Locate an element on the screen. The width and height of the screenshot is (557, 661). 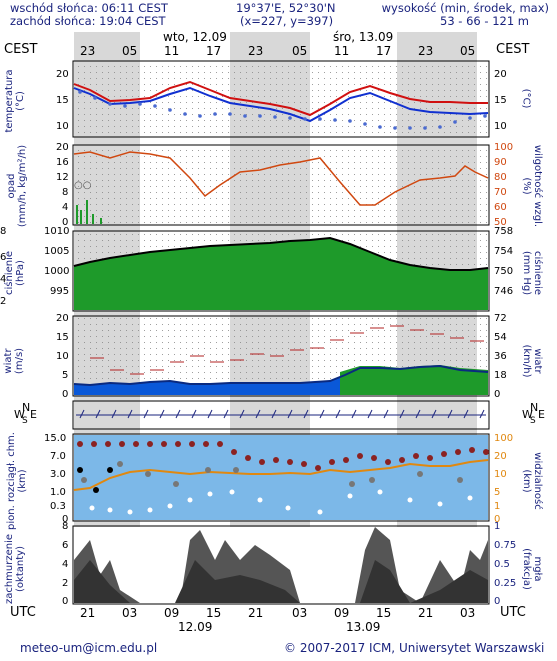
contact-email-link: meteo-um@icm.edu.pl is located at coordinates (89, 648).